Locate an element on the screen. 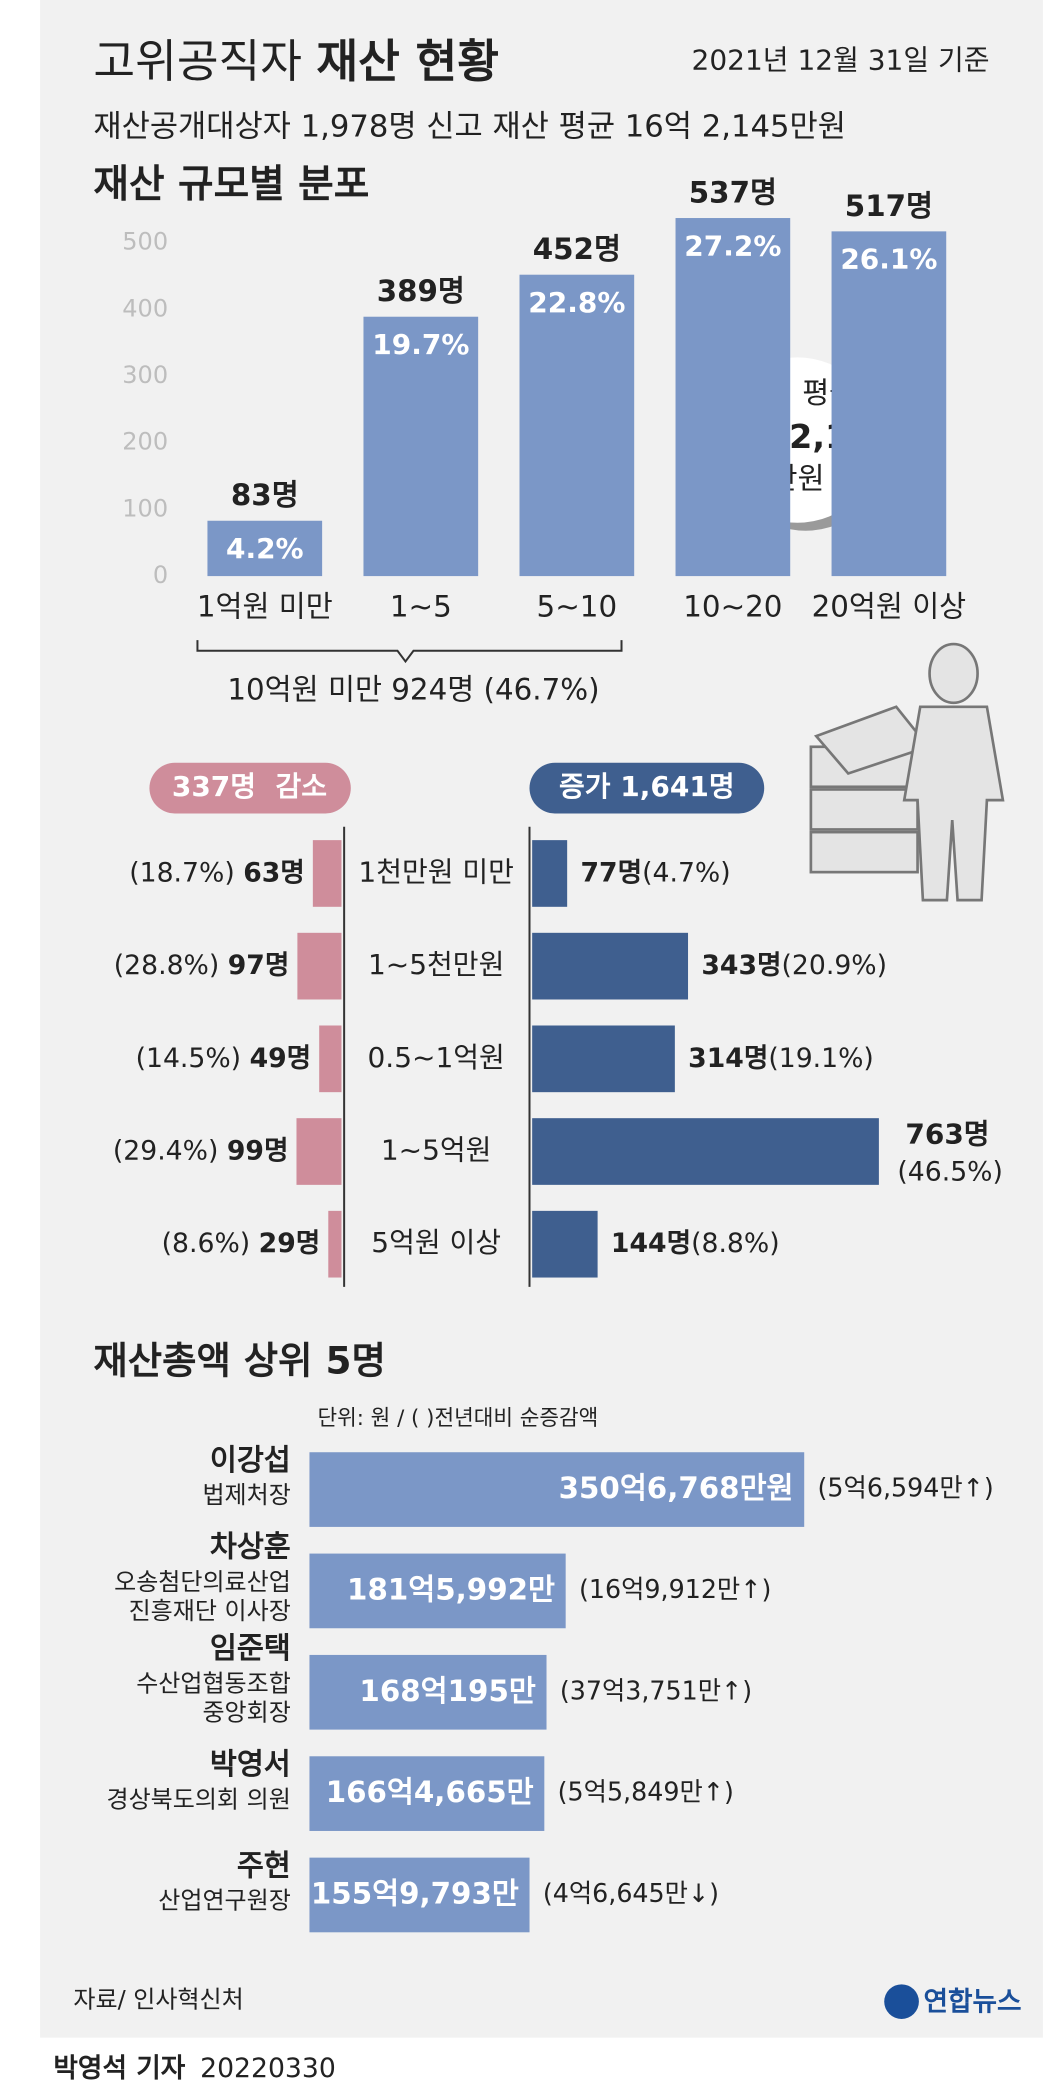  share-label: (14.5%) is located at coordinates (188, 1057).